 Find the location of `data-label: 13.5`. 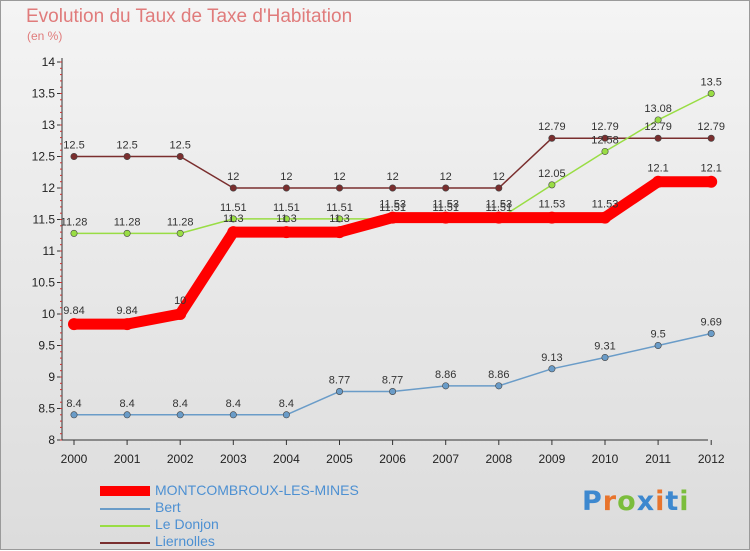

data-label: 13.5 is located at coordinates (710, 83).